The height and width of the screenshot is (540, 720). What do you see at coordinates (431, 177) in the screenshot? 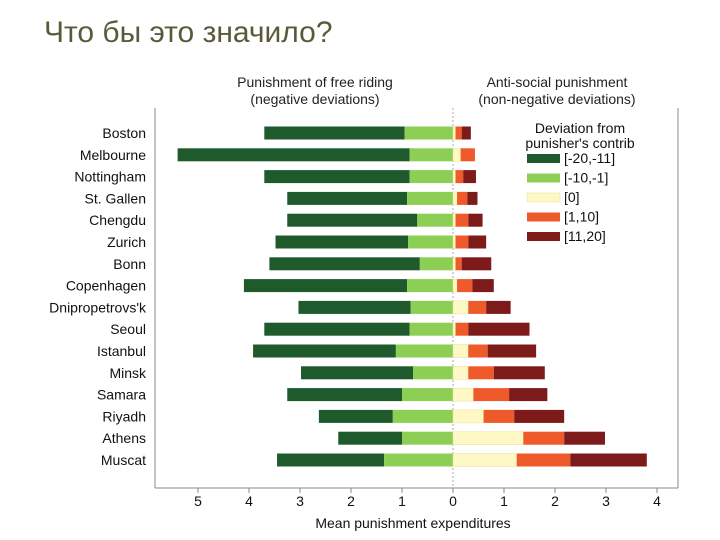
I see `bar-2-neg-weak` at bounding box center [431, 177].